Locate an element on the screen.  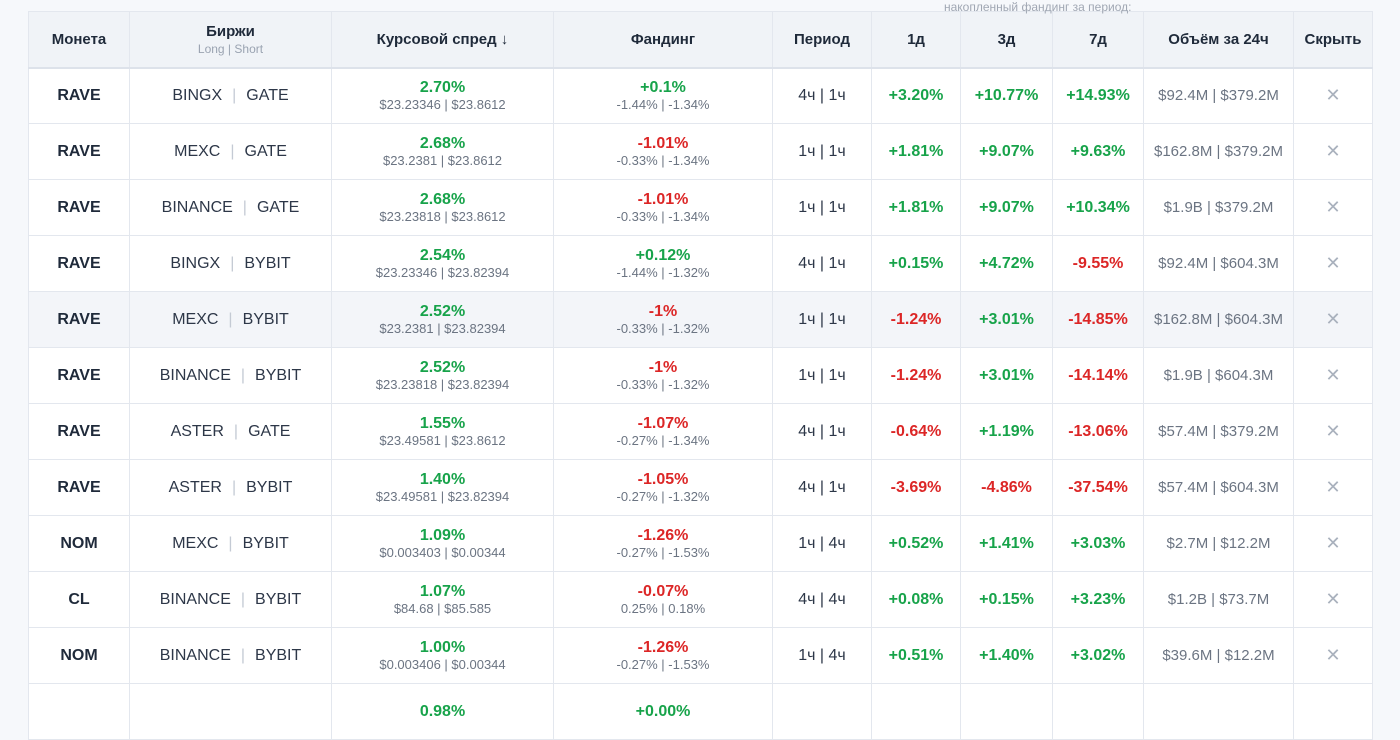
accumulated-funding-caption: накопленный фандинг за период: is located at coordinates (1038, 7).